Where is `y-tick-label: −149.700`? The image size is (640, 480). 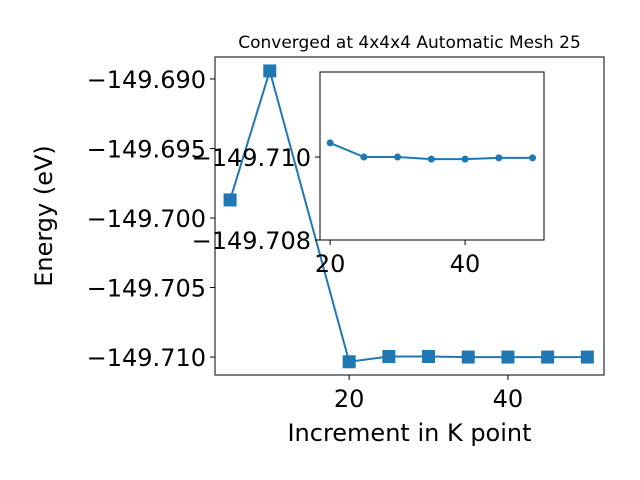 y-tick-label: −149.700 is located at coordinates (146, 219).